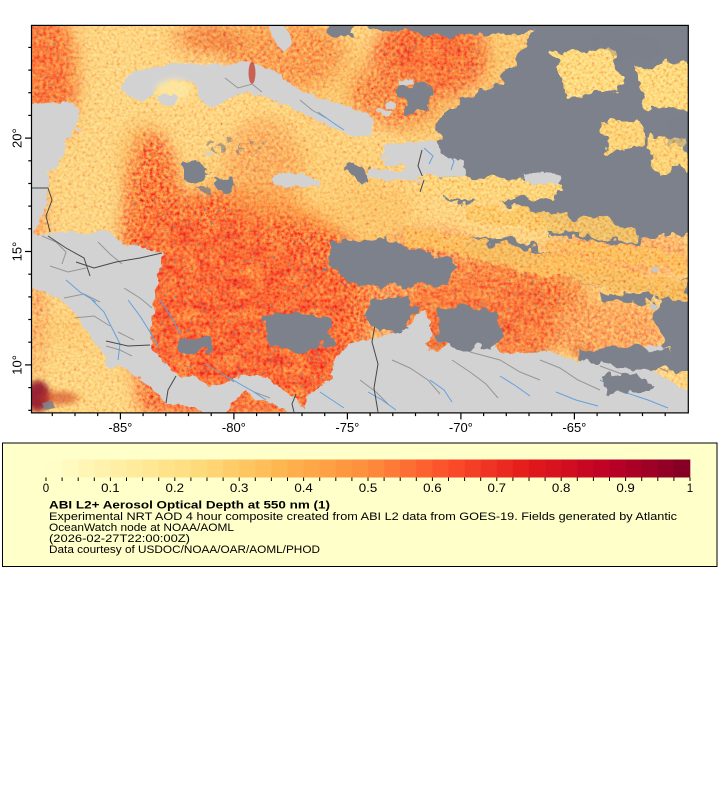 This screenshot has height=800, width=720. What do you see at coordinates (17, 138) in the screenshot?
I see `svg-text: 20°` at bounding box center [17, 138].